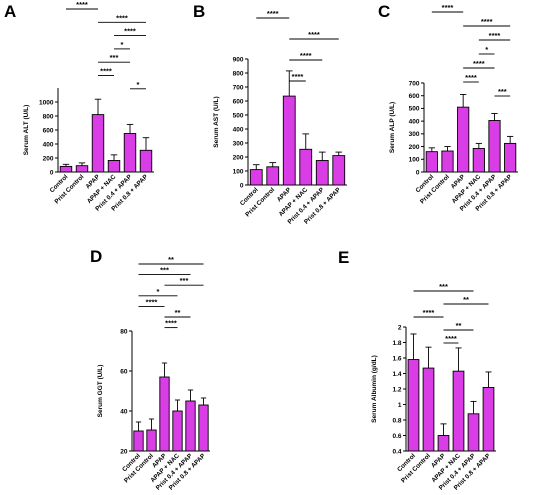  I want to click on y-tick-label: 0, so click(242, 185).